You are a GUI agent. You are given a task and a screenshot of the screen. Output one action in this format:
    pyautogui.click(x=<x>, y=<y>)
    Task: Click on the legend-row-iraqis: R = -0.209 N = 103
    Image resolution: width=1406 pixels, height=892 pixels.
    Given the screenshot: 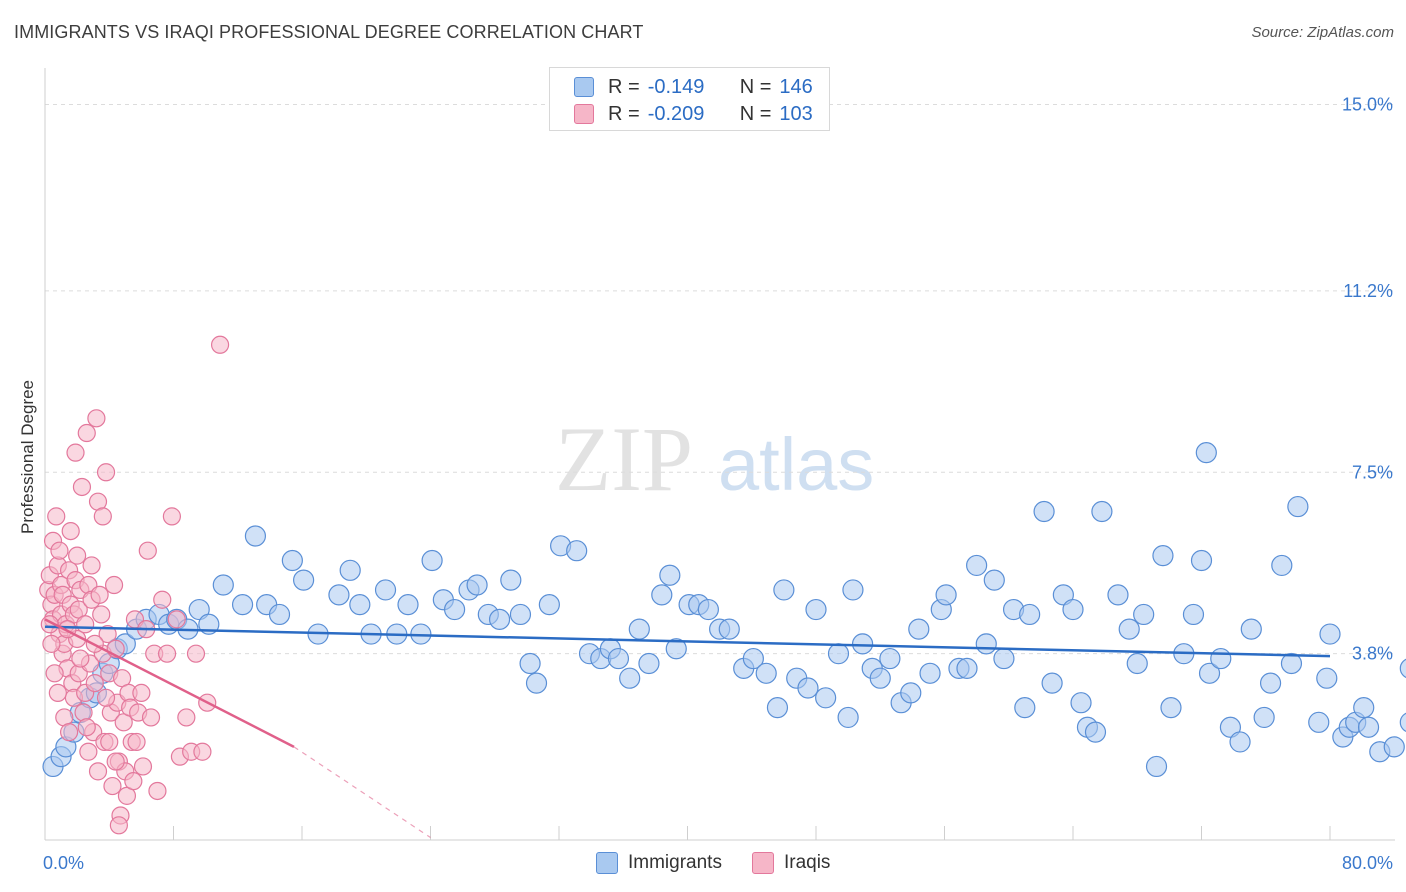 What is the action you would take?
    pyautogui.click(x=693, y=114)
    